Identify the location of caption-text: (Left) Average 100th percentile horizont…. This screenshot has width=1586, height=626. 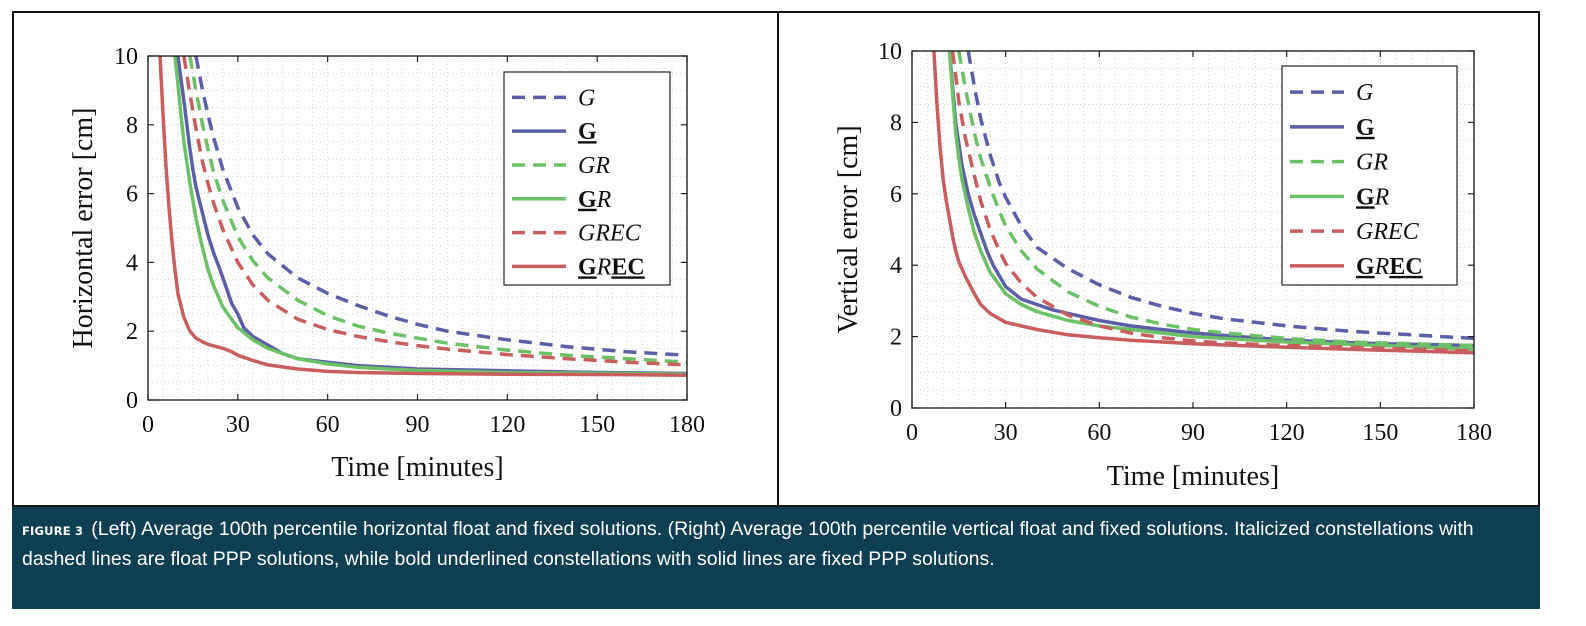
(748, 544).